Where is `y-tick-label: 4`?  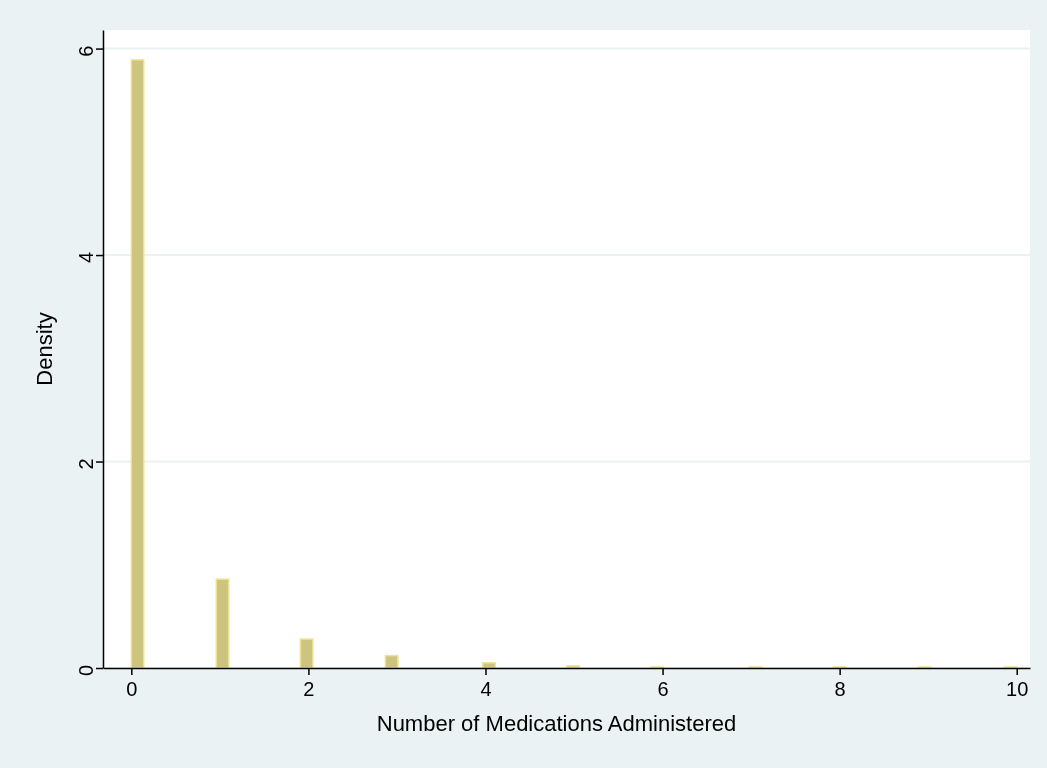
y-tick-label: 4 is located at coordinates (86, 257).